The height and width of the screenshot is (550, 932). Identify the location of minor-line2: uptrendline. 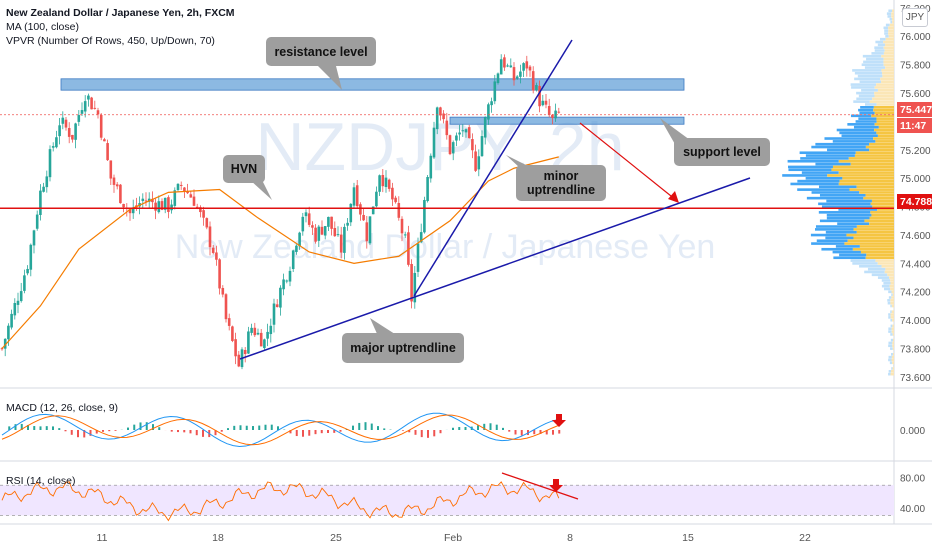
(561, 190).